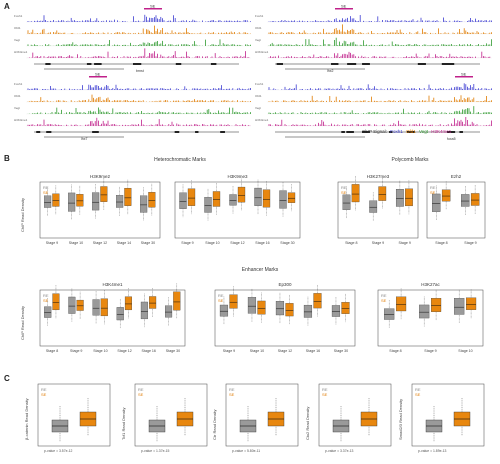  I want to click on gene-label: lhx2, so click(330, 71).